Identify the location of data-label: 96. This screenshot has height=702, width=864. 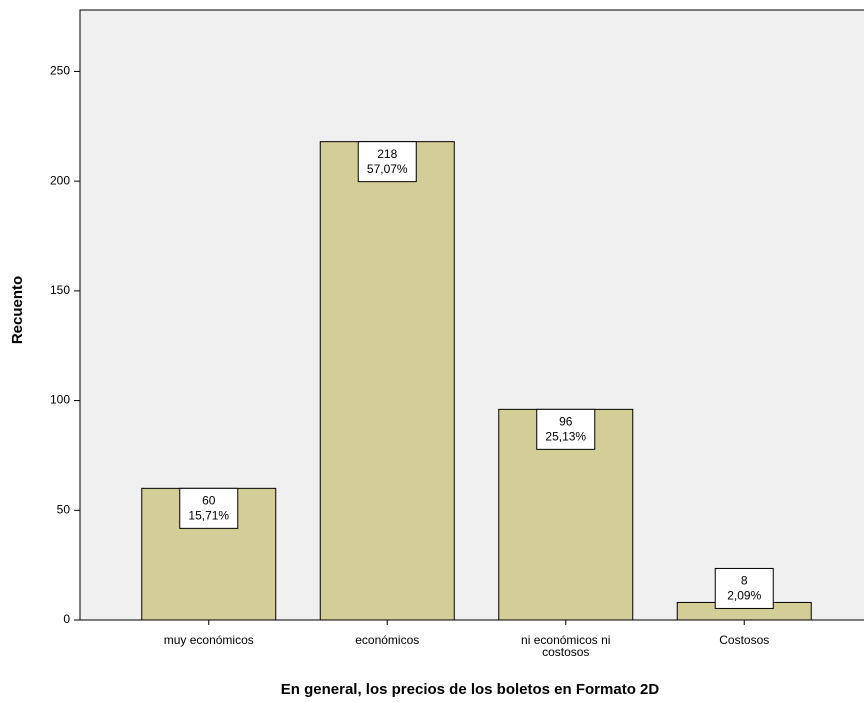
(566, 422).